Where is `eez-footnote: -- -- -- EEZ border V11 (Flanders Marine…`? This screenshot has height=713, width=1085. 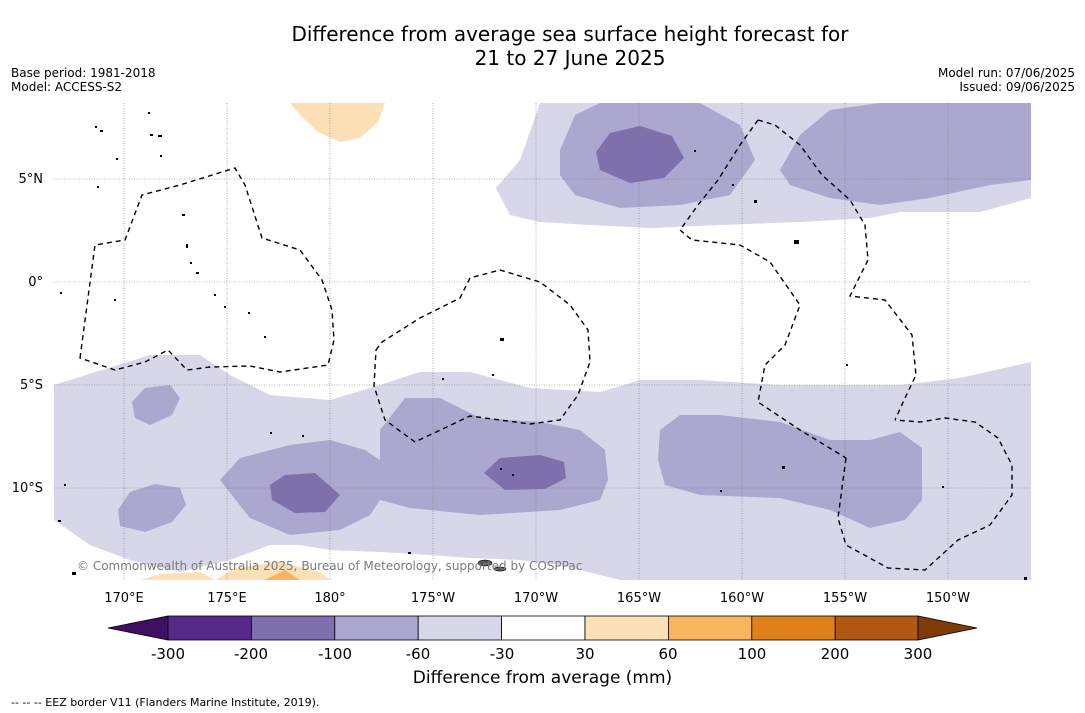 eez-footnote: -- -- -- EEZ border V11 (Flanders Marine… is located at coordinates (165, 702).